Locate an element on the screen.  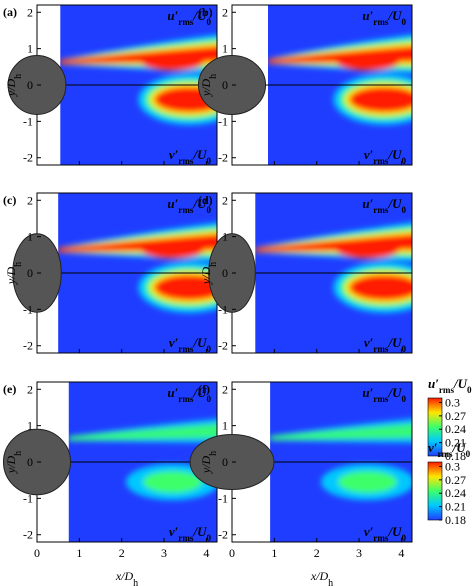
colorbar: v′rms/U00.30.270.240.210.18 is located at coordinates (449, 483).